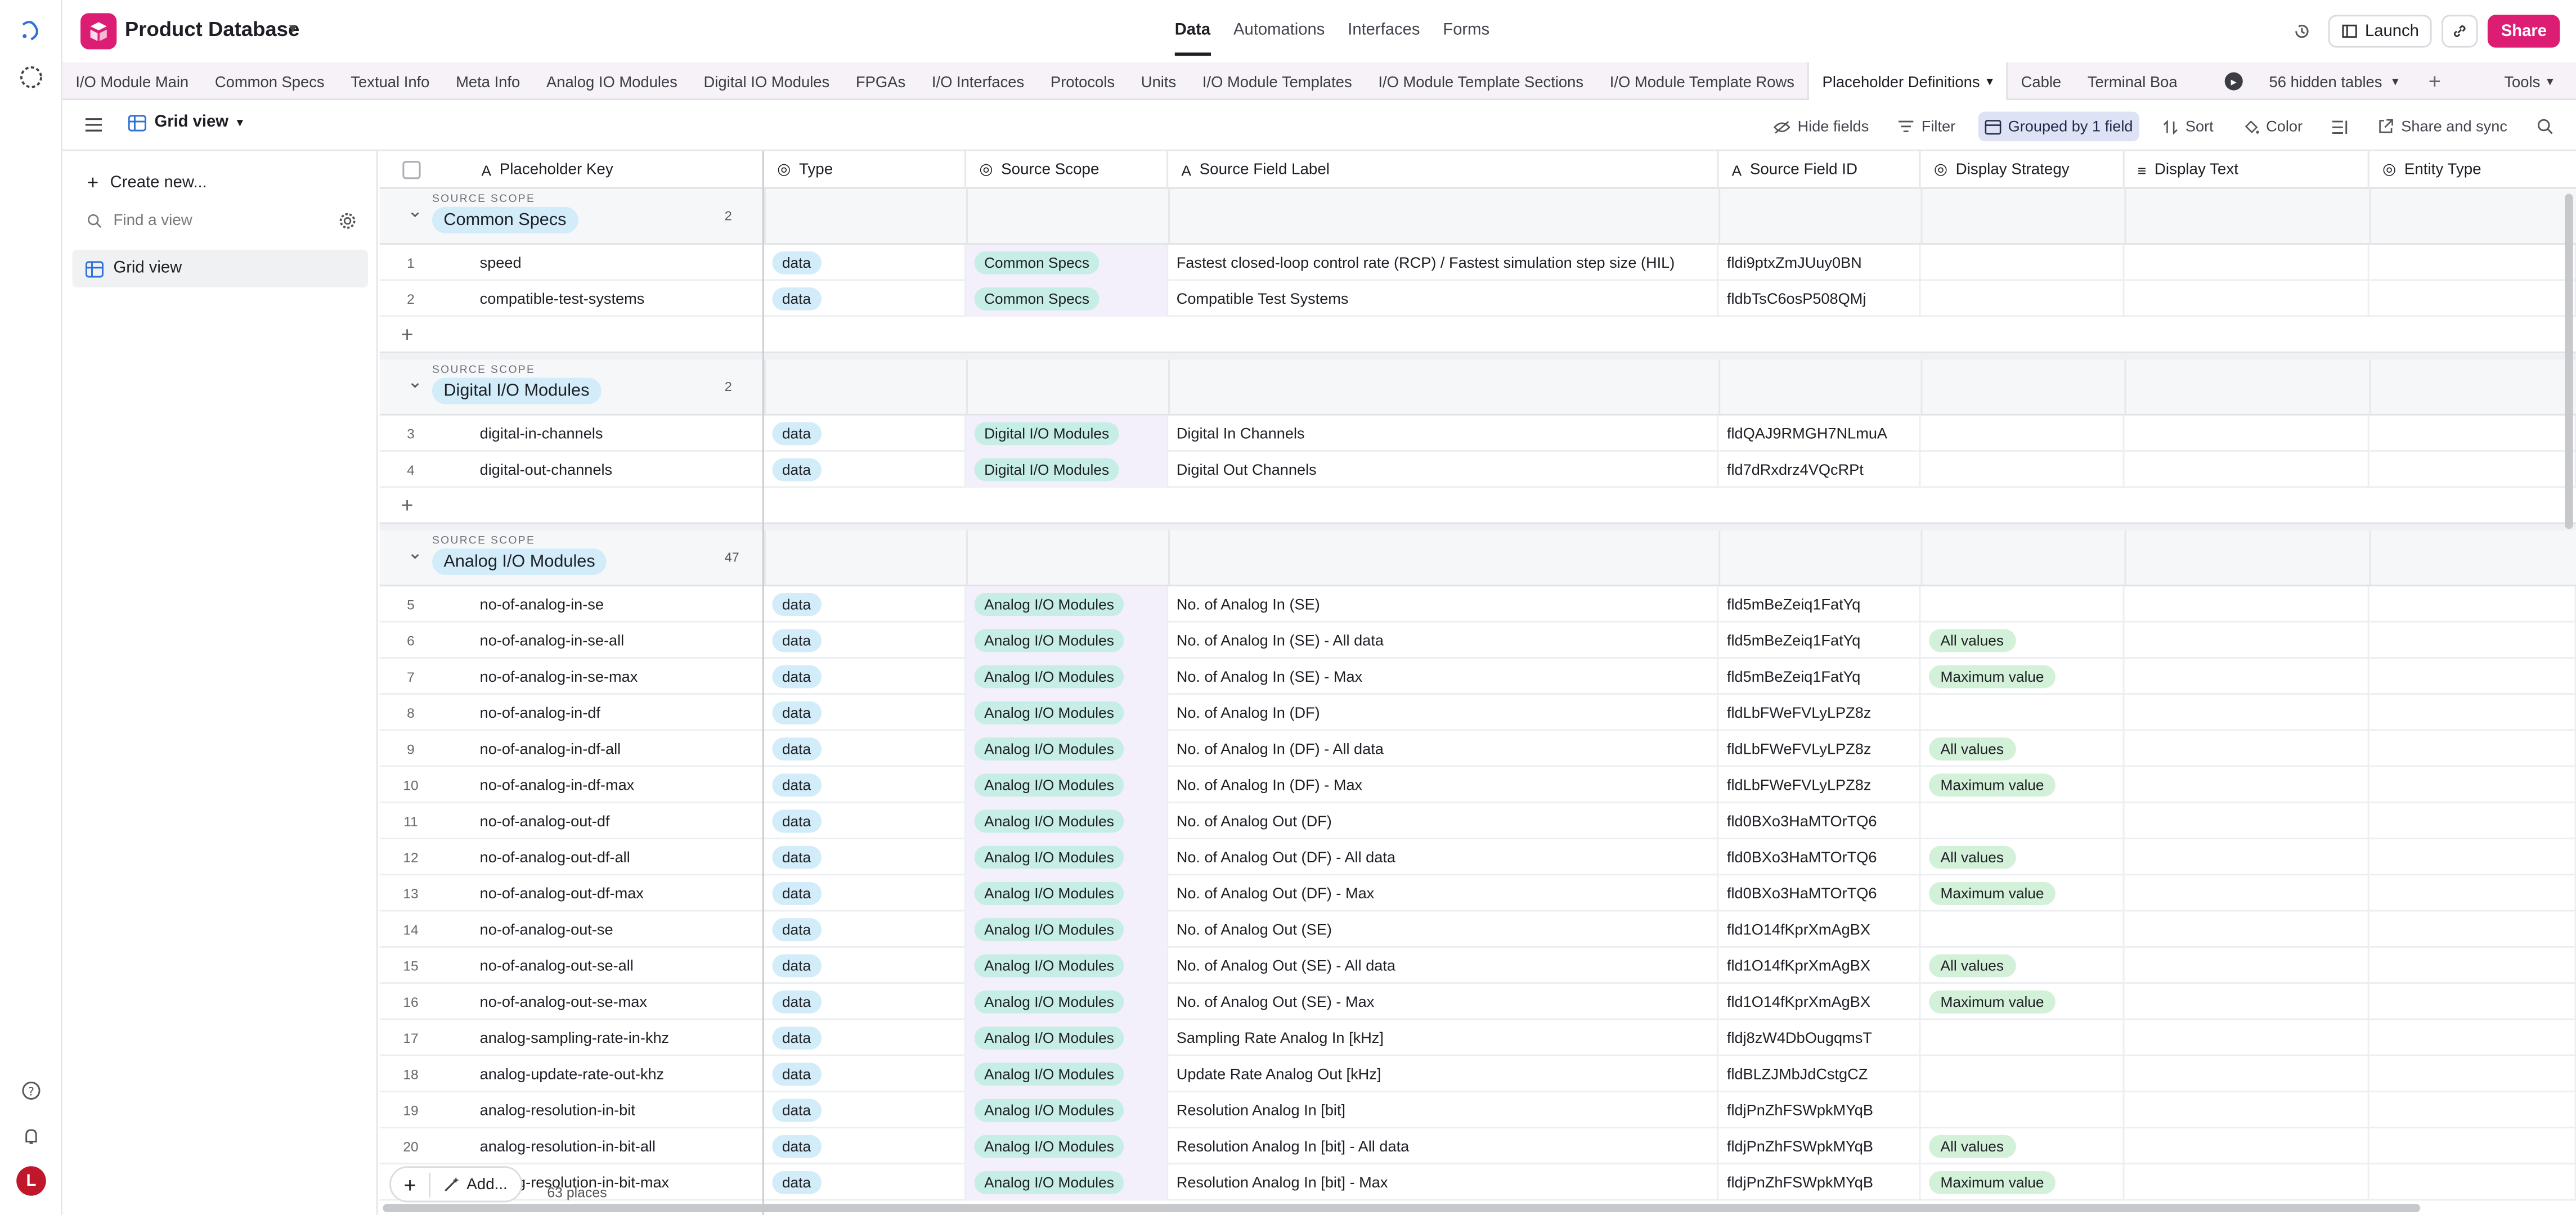  I want to click on tab-io-module-template-rows: I/O Module Template Rows, so click(1701, 81).